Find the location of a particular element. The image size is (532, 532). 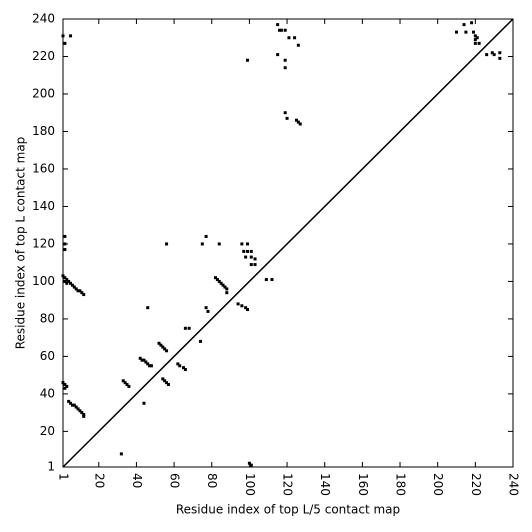

y-tick-label: 240 is located at coordinates (43, 19).